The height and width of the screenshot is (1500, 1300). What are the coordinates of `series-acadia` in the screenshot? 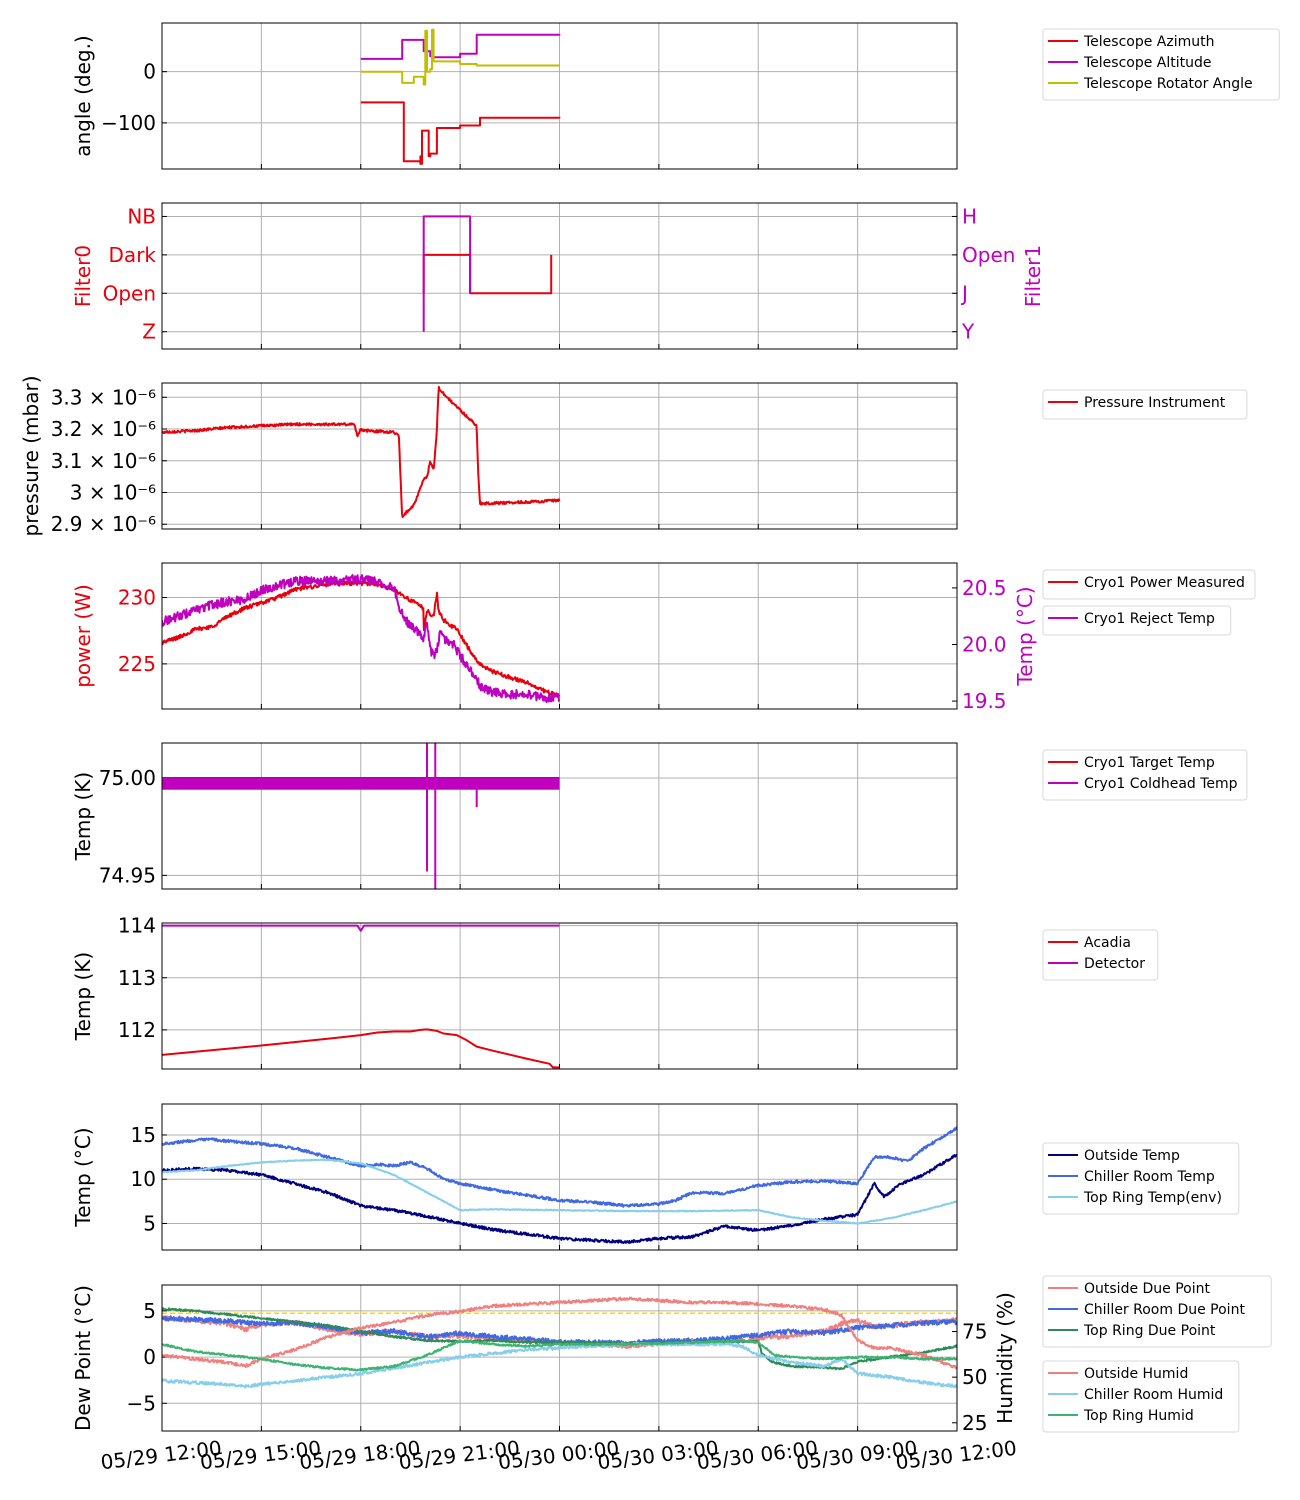 It's located at (361, 1048).